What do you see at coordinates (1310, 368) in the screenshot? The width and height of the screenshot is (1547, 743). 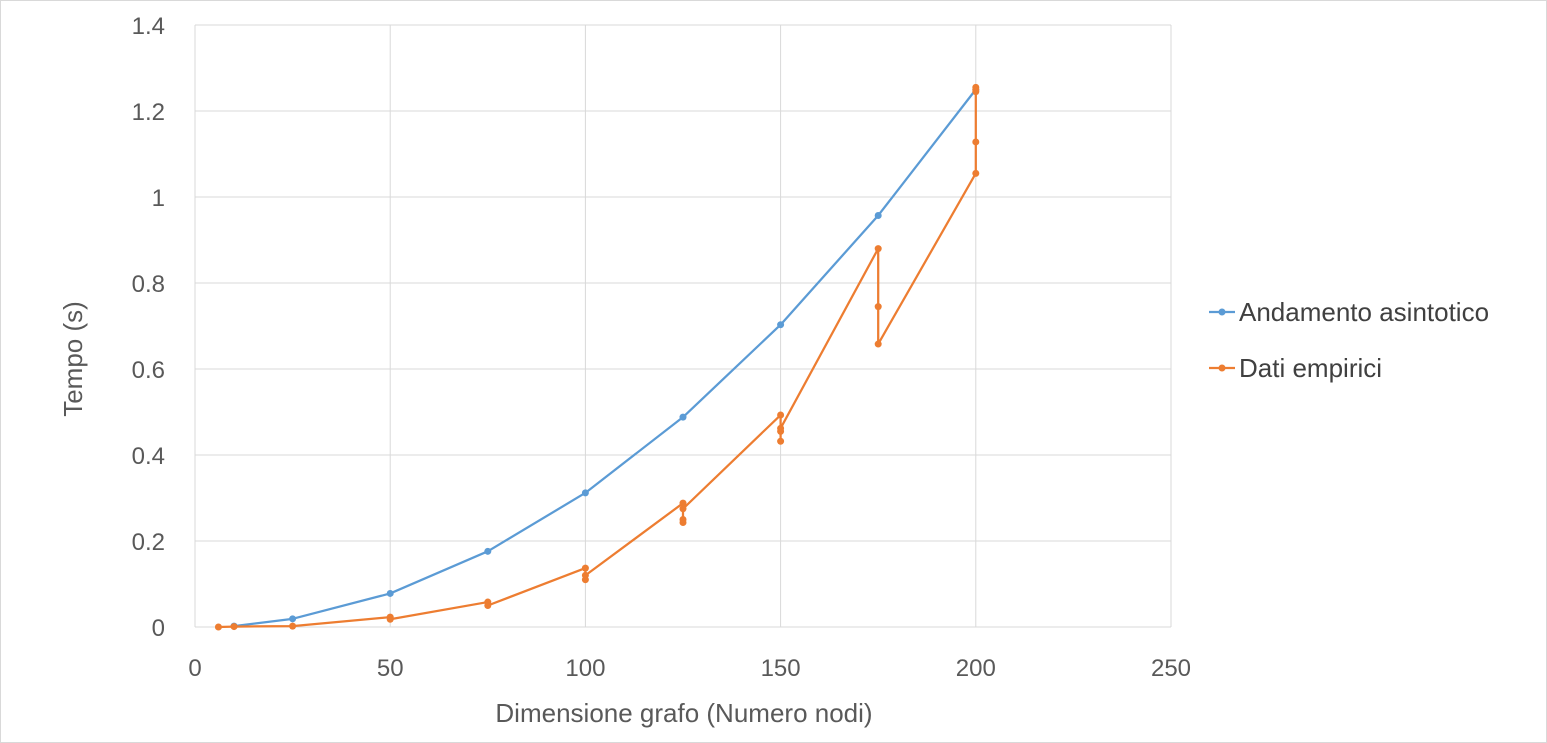 I see `legend-label: Dati empirici` at bounding box center [1310, 368].